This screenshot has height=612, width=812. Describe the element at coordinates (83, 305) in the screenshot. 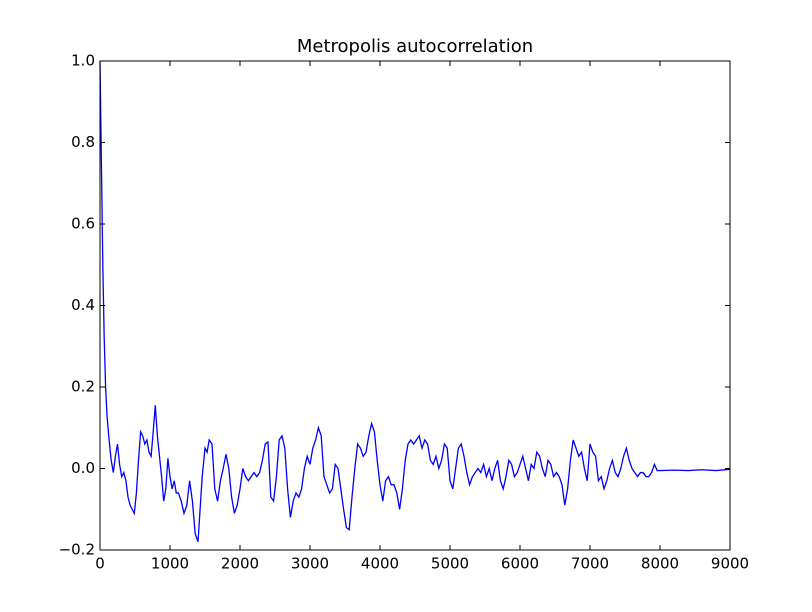

I see `y-tick-label: 0.4` at that location.